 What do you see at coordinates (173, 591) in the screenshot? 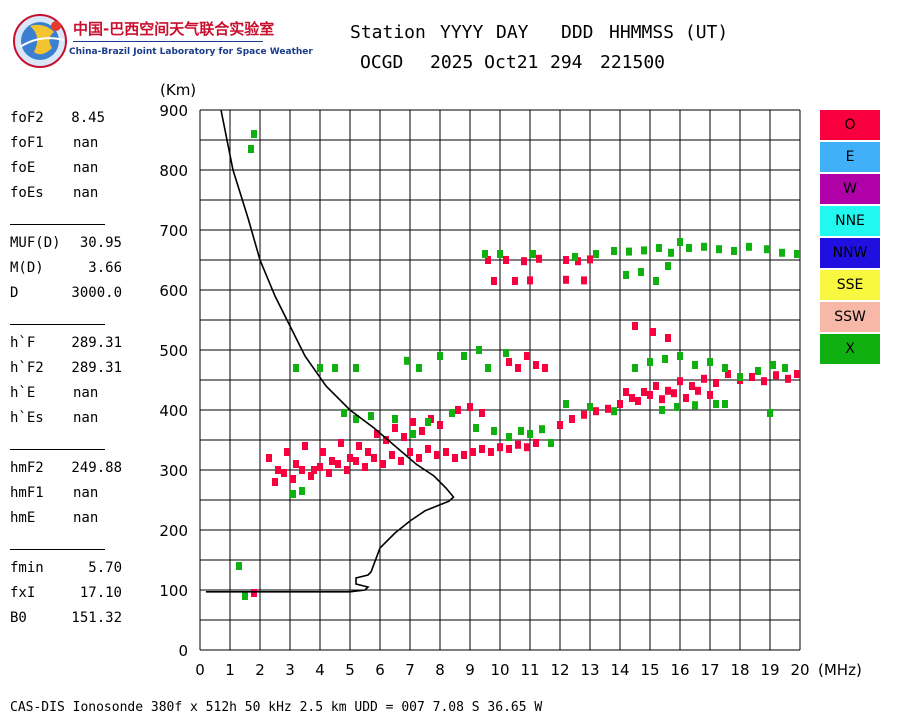
I see `y-tick-label: 100` at bounding box center [173, 591].